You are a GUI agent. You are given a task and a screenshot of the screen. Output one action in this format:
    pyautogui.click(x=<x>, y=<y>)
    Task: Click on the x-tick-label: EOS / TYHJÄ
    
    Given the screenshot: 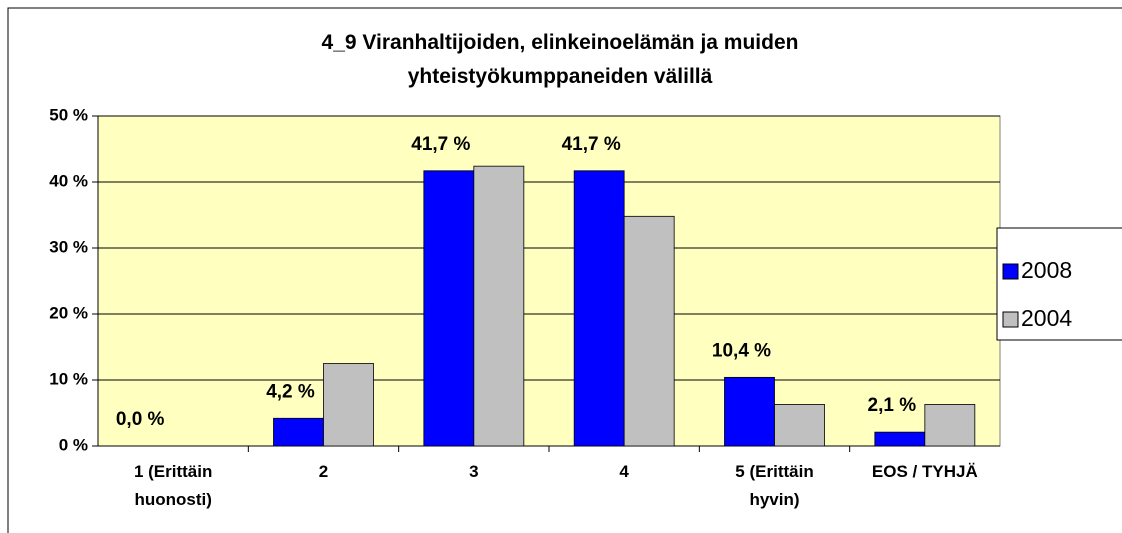 What is the action you would take?
    pyautogui.click(x=924, y=471)
    